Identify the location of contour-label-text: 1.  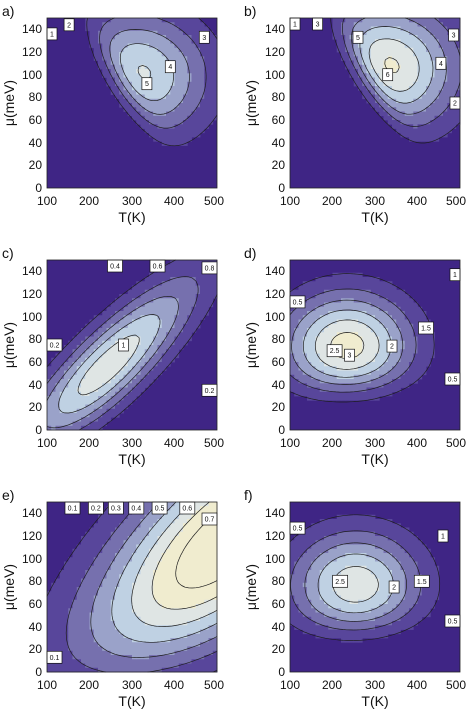
(52, 34).